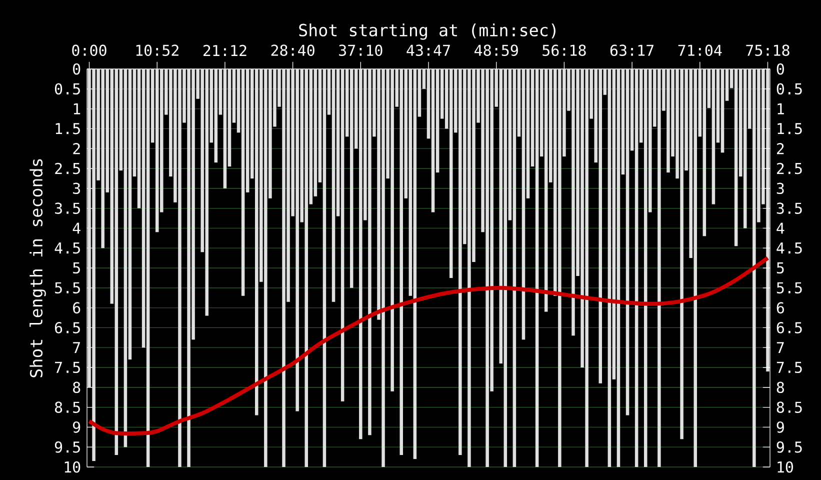 Image resolution: width=821 pixels, height=480 pixels. Describe the element at coordinates (789, 328) in the screenshot. I see `y2-tick-label: 6.5` at that location.